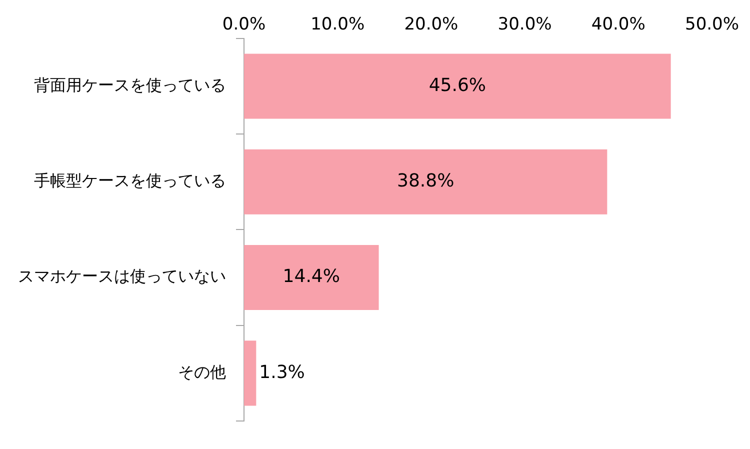  I want to click on y-tick-label: 背面用ケースを使っている, so click(130, 84).